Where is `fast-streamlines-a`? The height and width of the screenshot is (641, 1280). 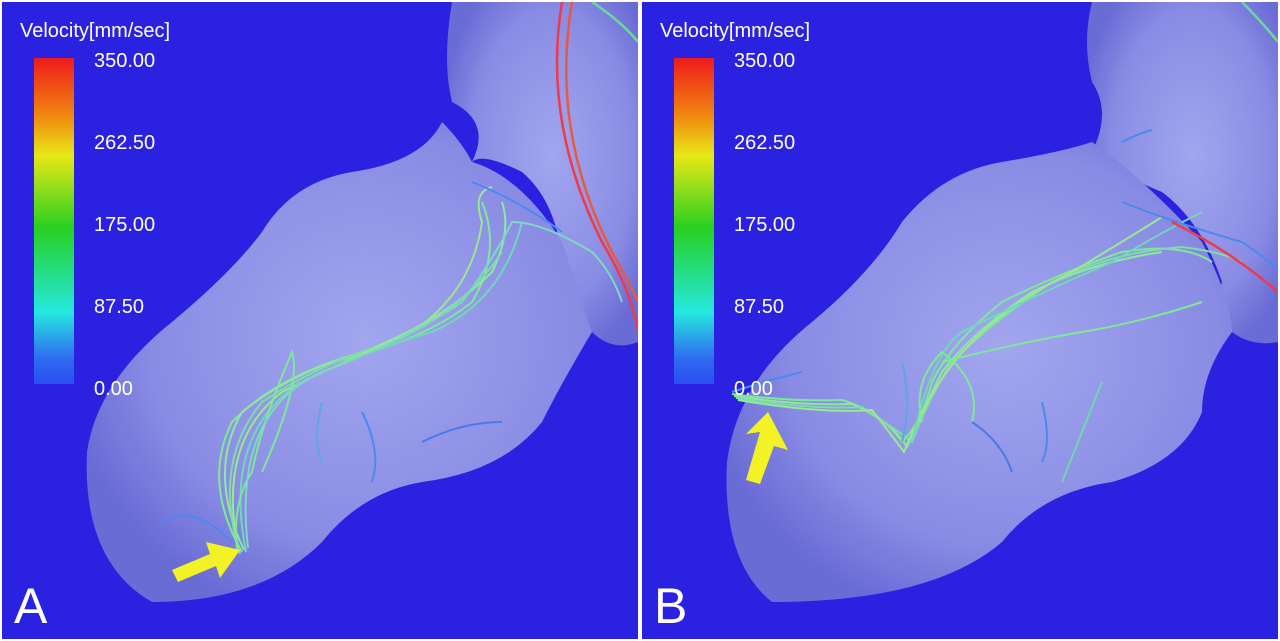
fast-streamlines-a is located at coordinates (596, 167).